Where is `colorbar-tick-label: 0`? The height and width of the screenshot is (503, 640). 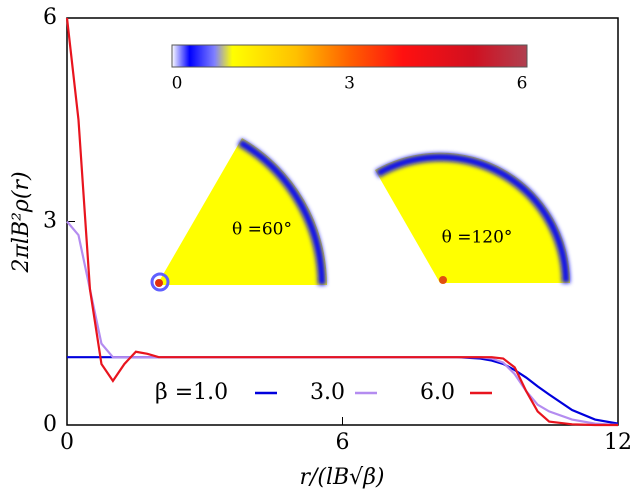 colorbar-tick-label: 0 is located at coordinates (177, 84).